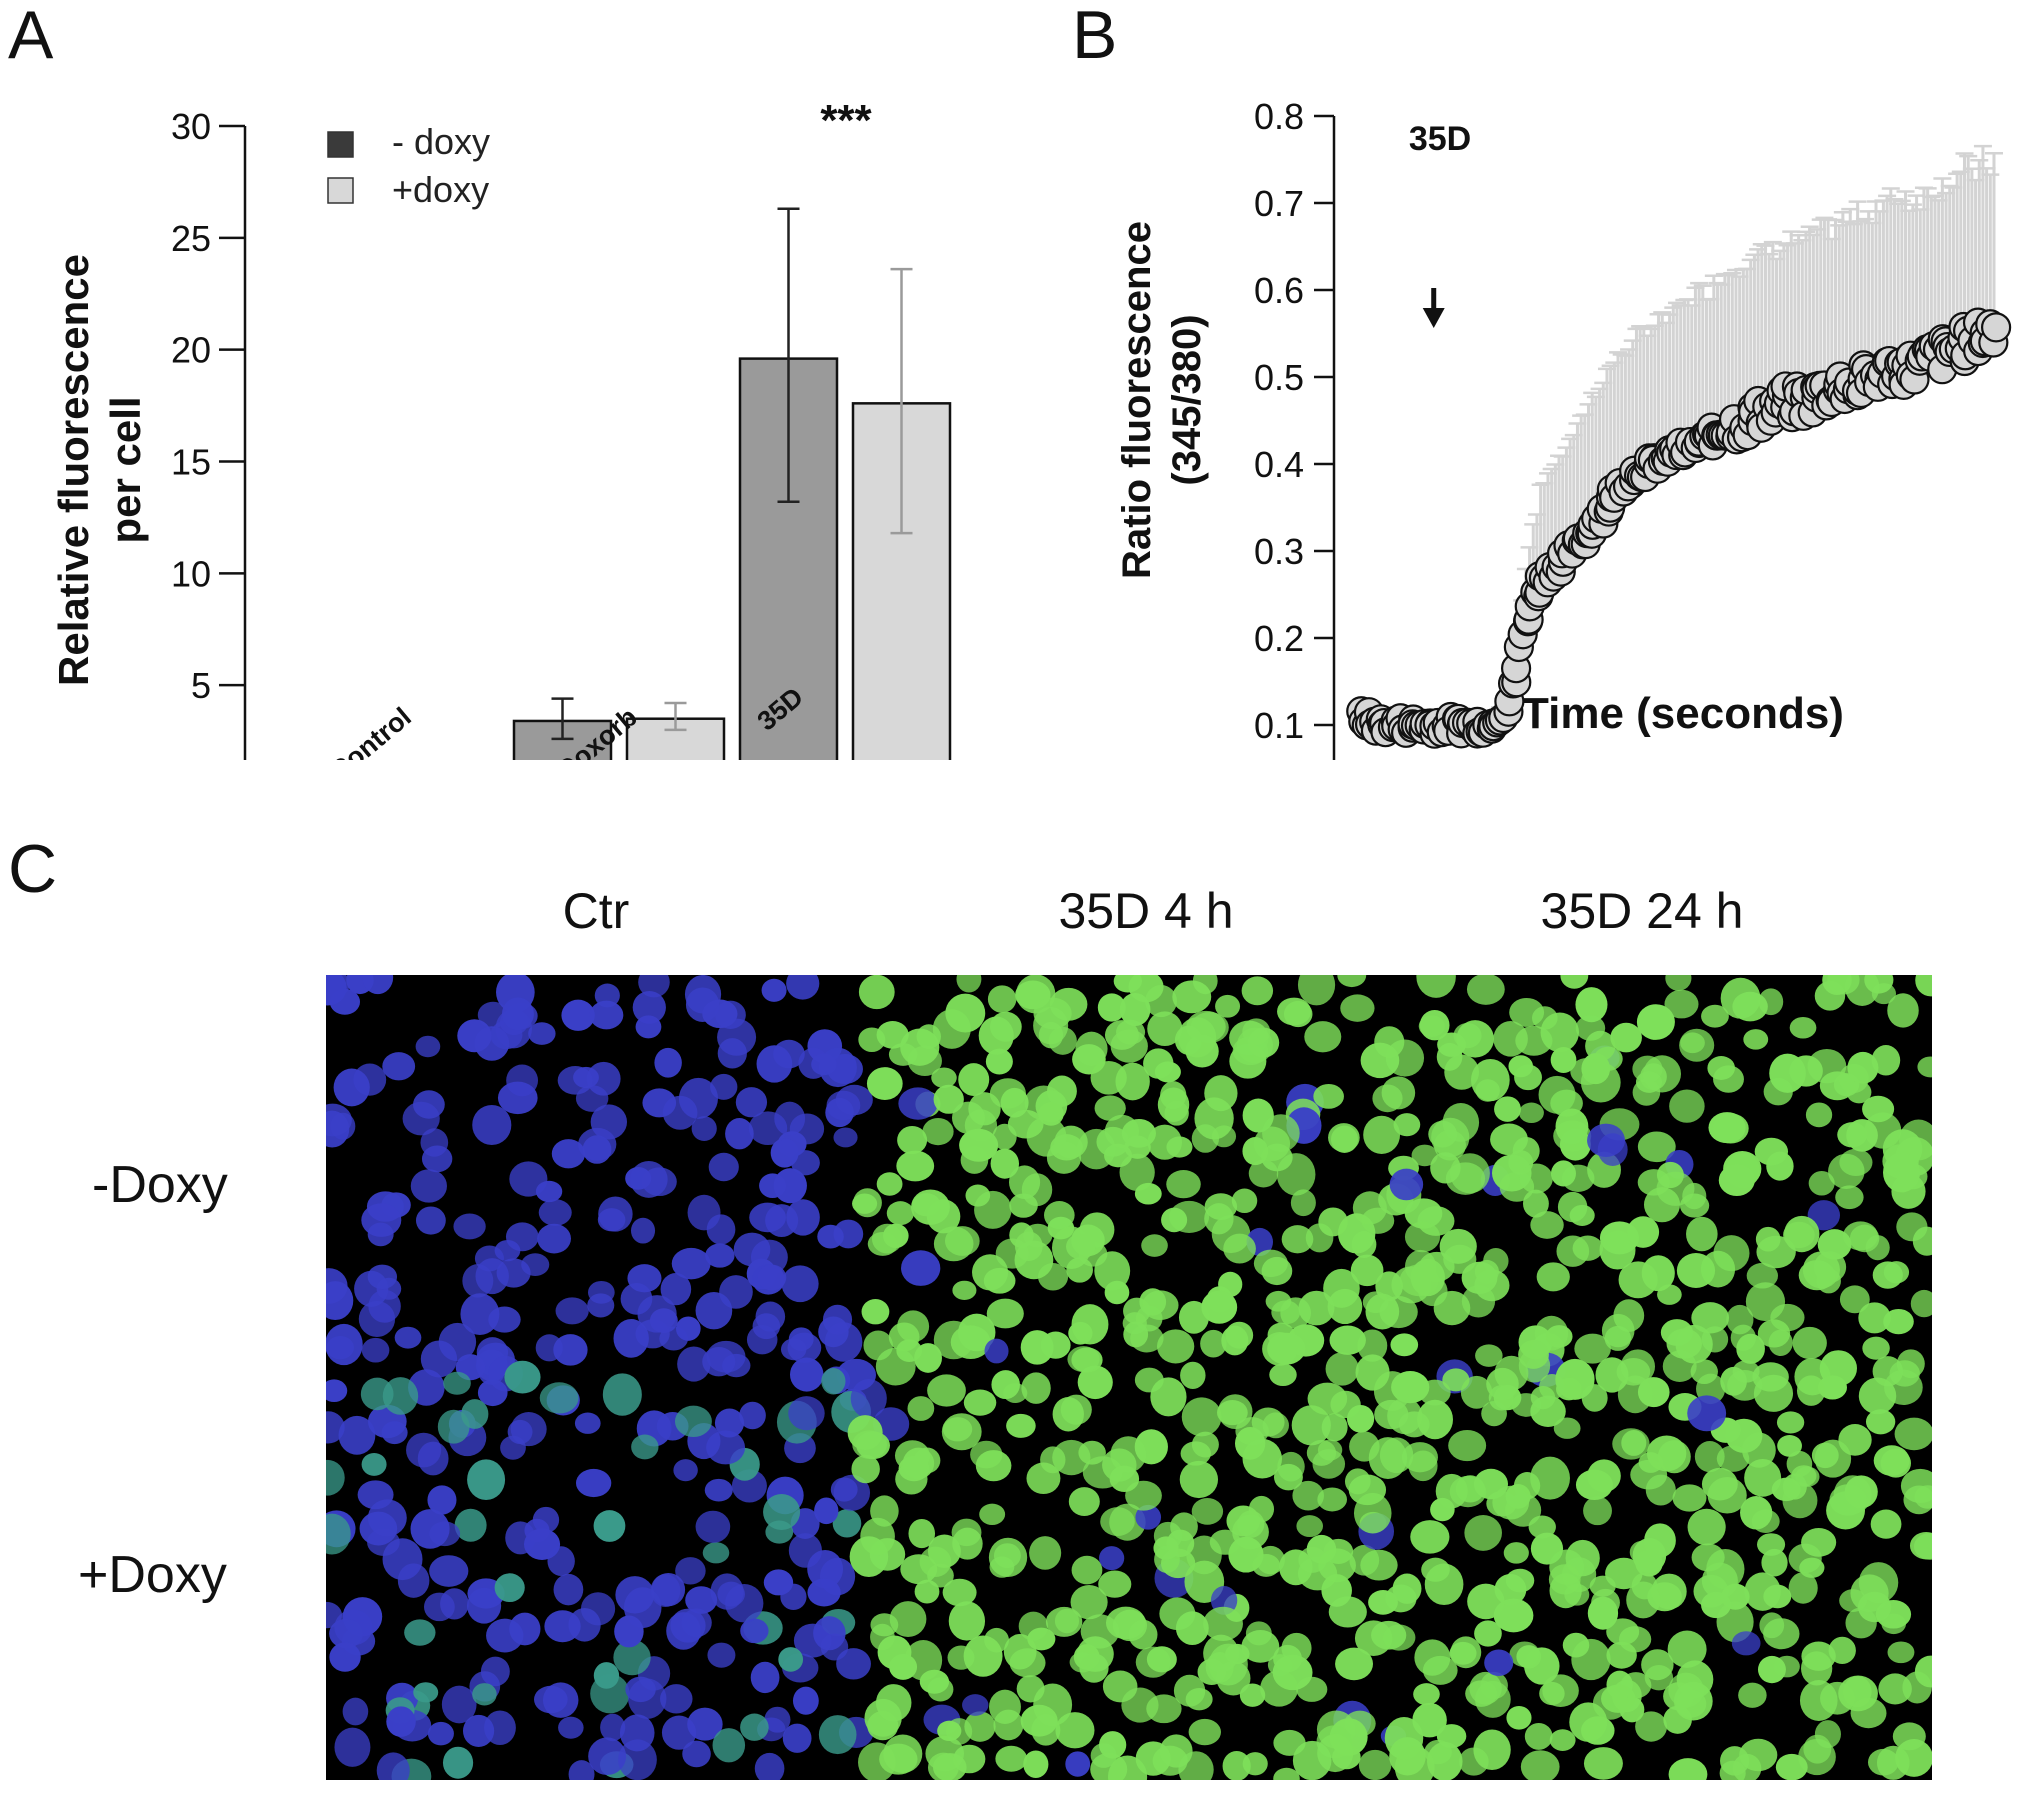  What do you see at coordinates (125, 469) in the screenshot?
I see `y-axis-label-line: per cell` at bounding box center [125, 469].